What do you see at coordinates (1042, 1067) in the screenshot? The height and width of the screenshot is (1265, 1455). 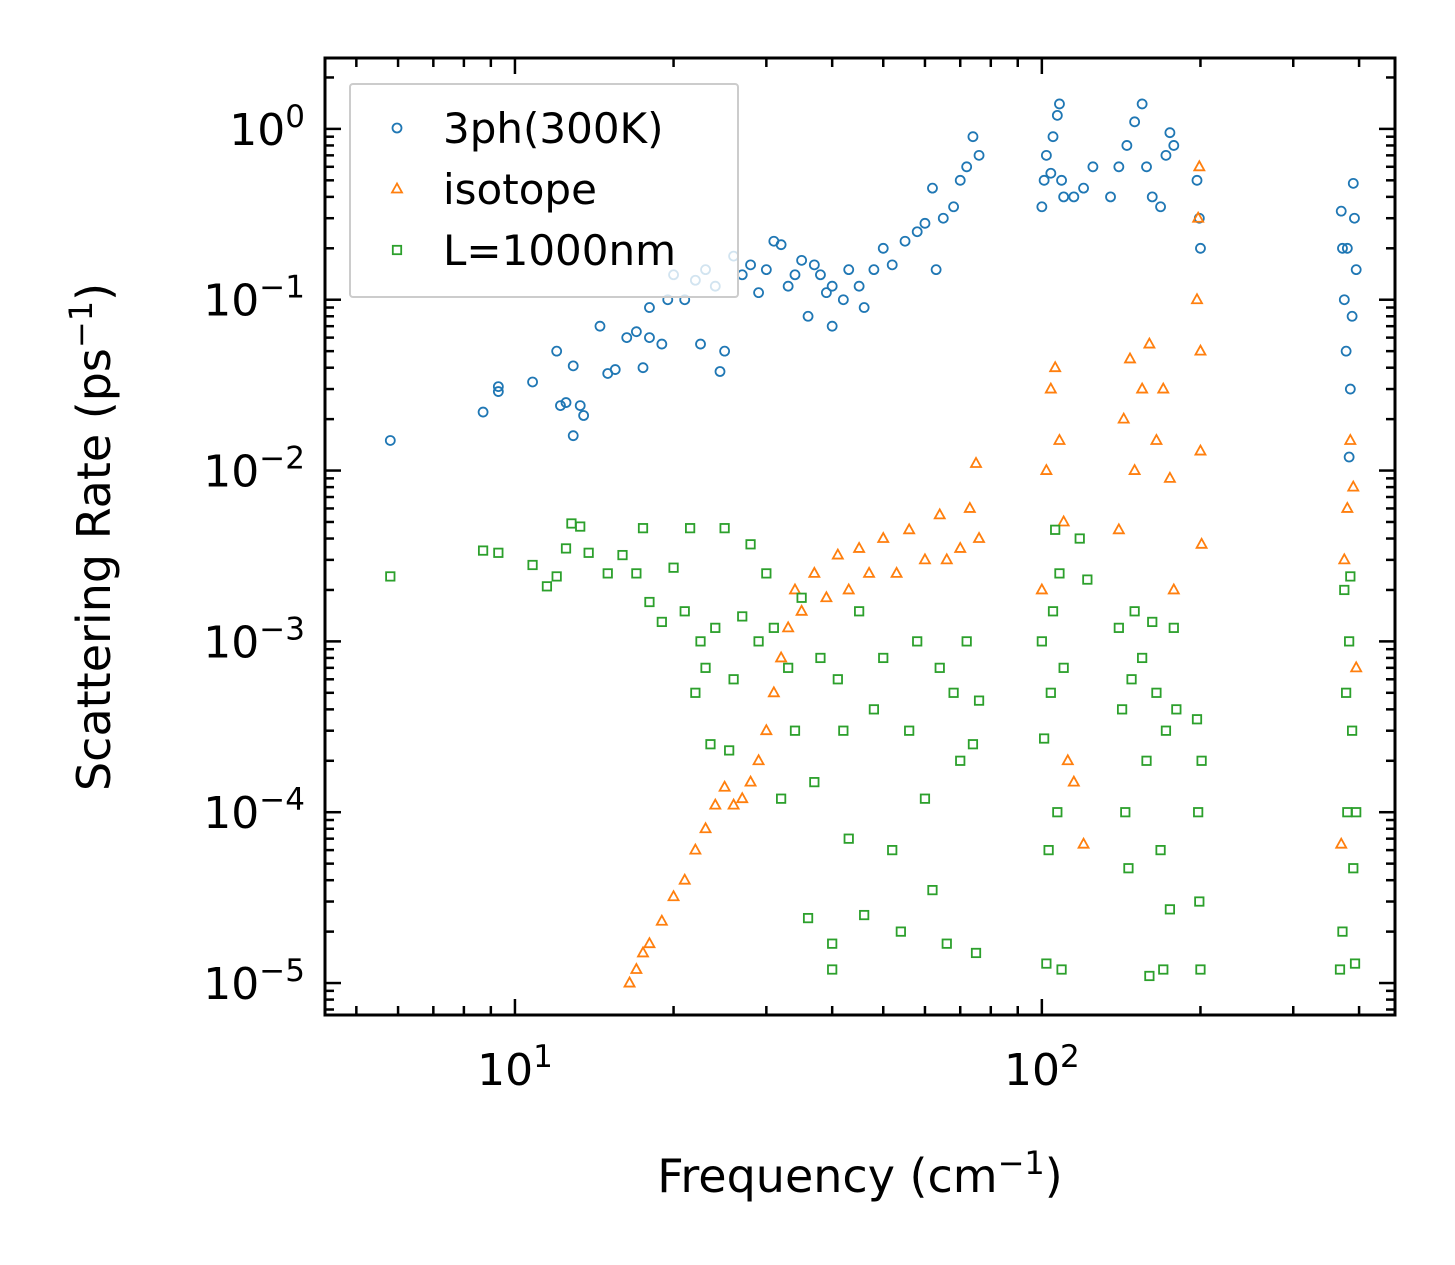 I see `x-tick-label: 102` at bounding box center [1042, 1067].